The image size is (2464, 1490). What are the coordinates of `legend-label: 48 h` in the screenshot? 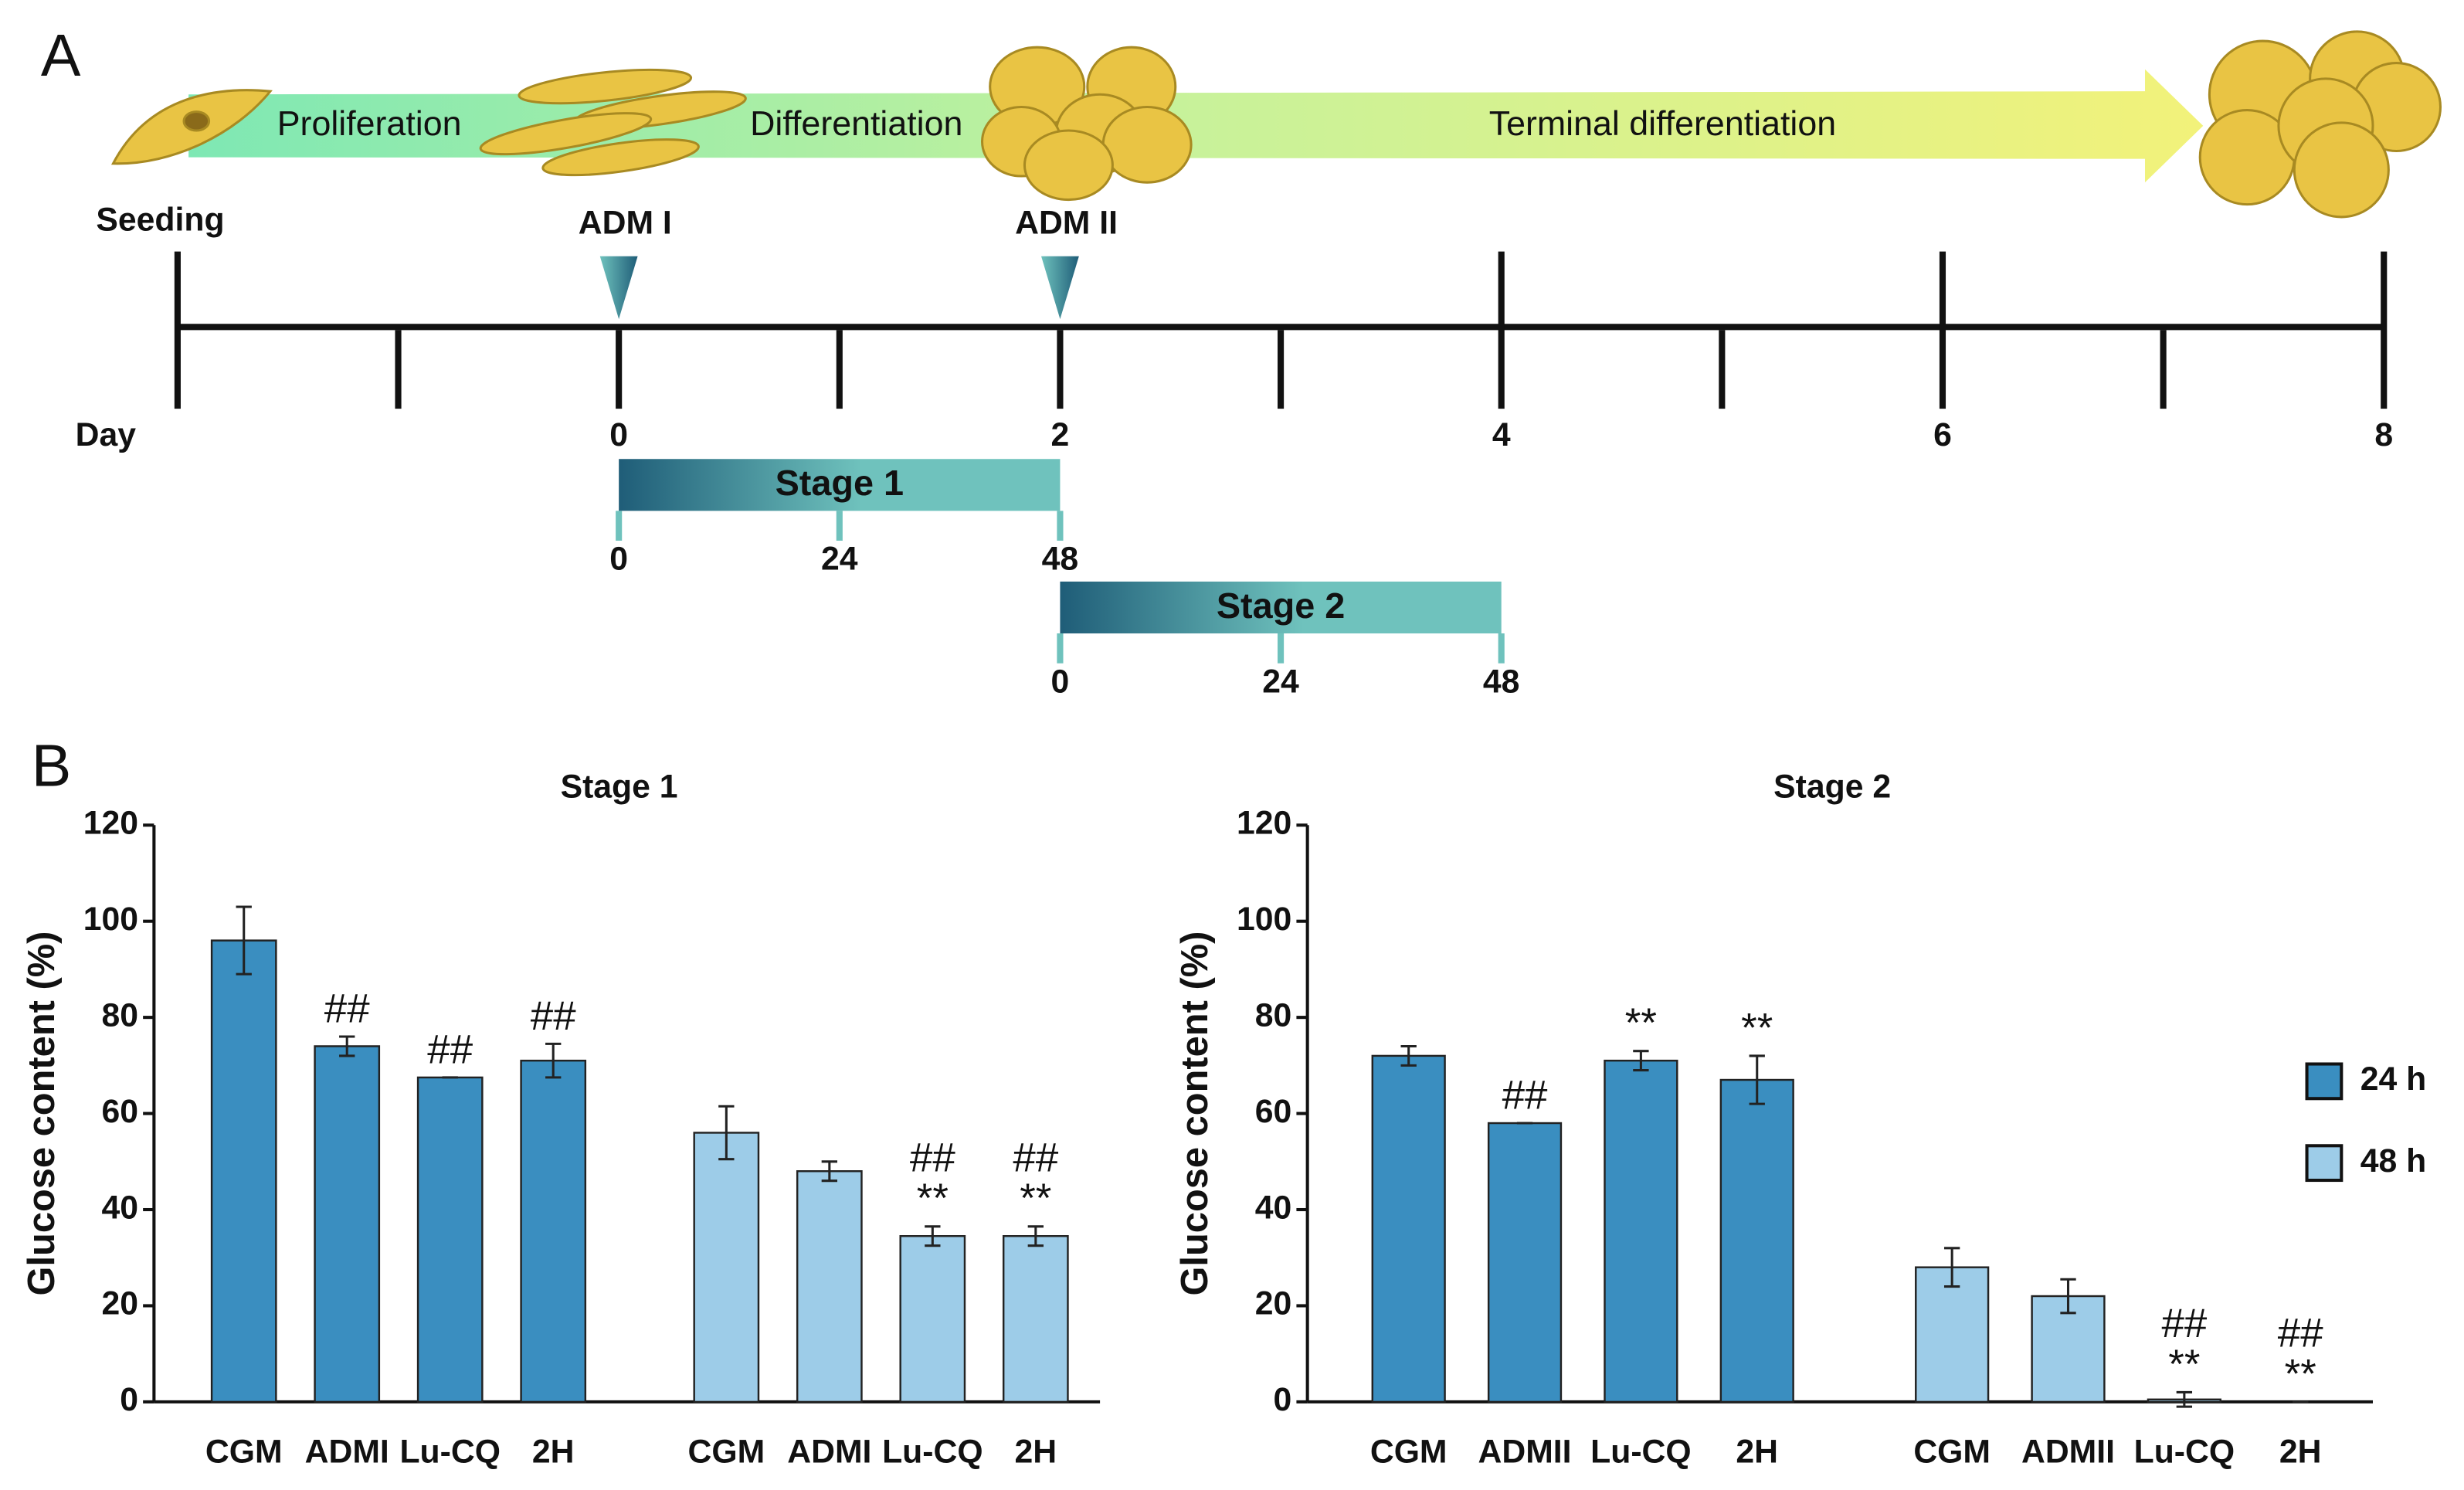 It's located at (2393, 1160).